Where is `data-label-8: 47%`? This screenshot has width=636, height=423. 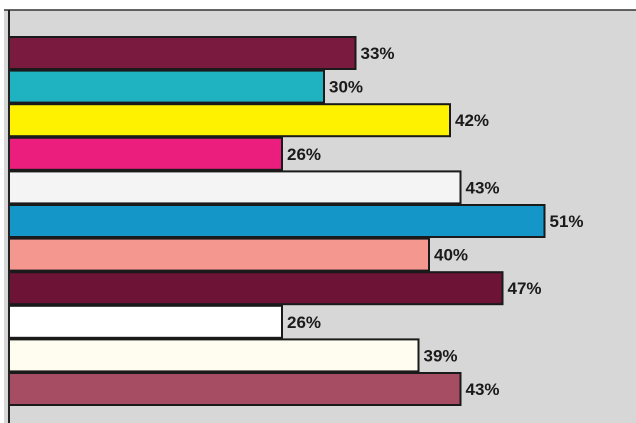
data-label-8: 47% is located at coordinates (525, 288).